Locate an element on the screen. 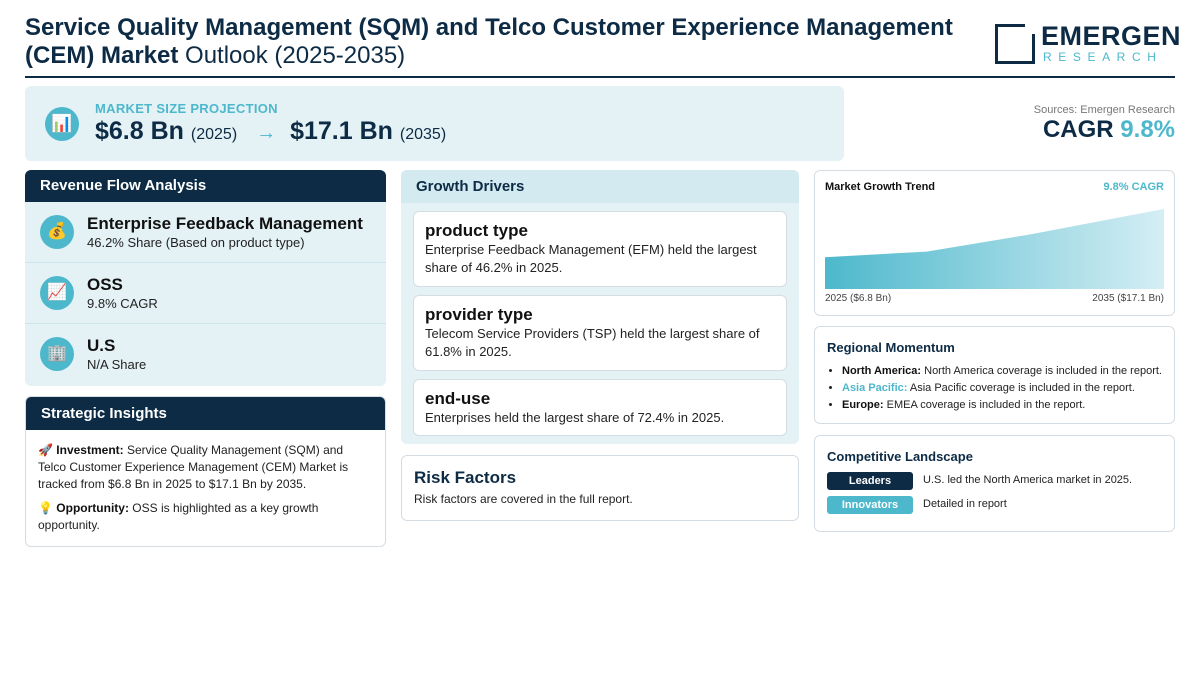 The height and width of the screenshot is (700, 1200). revenue-item-title: Enterprise Feedback Management is located at coordinates (225, 223).